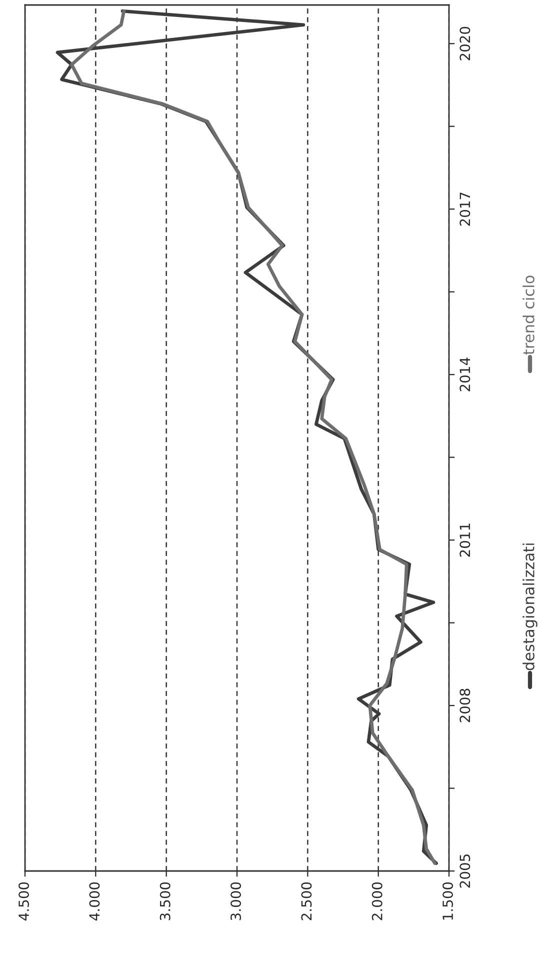 The width and height of the screenshot is (544, 977). Describe the element at coordinates (24, 901) in the screenshot. I see `x-tick-label: 4.500` at that location.